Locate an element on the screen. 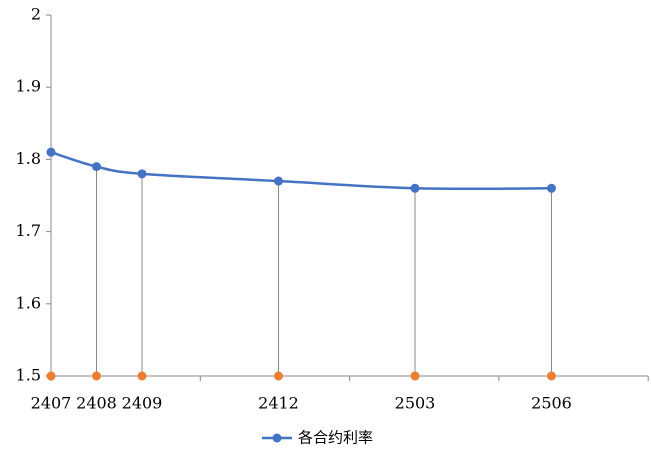 This screenshot has width=651, height=459. y-tick-label: 1.7 is located at coordinates (28, 230).